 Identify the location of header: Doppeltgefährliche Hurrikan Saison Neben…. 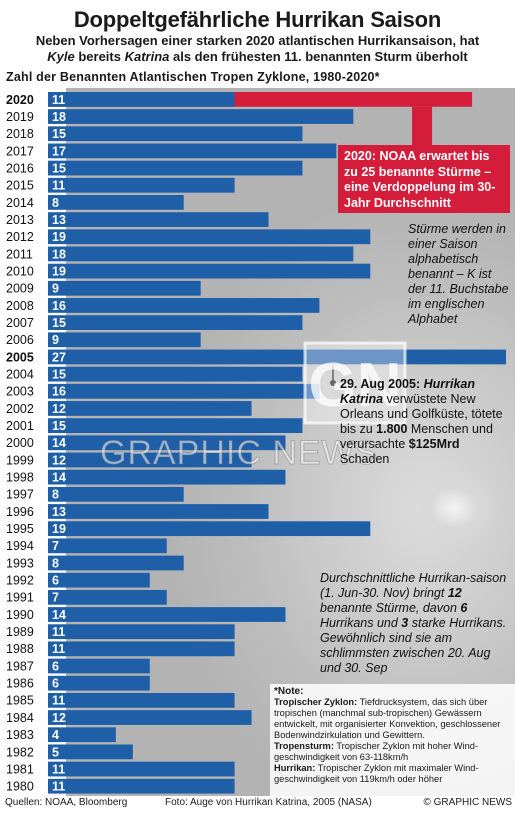
(257, 32).